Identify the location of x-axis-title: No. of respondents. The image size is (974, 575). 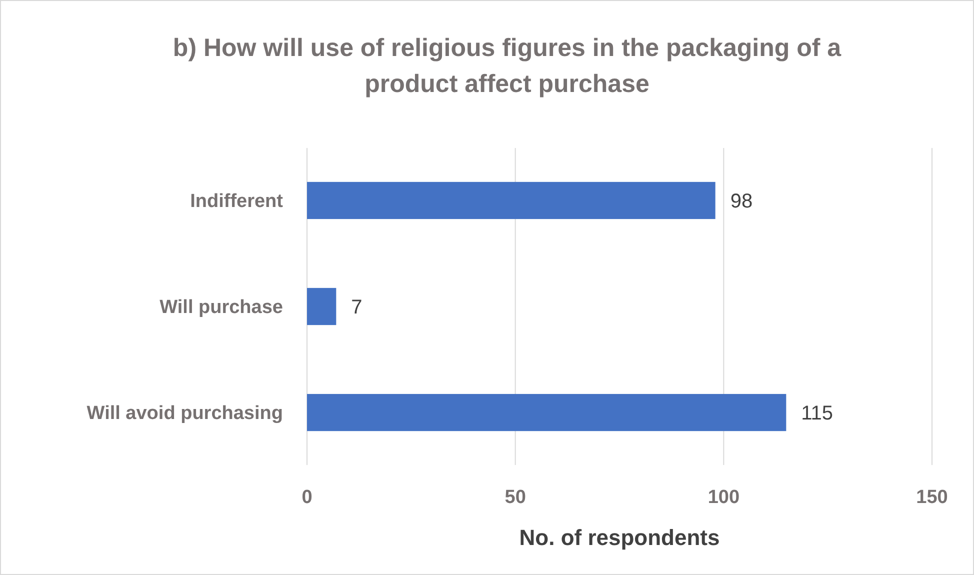
(619, 537).